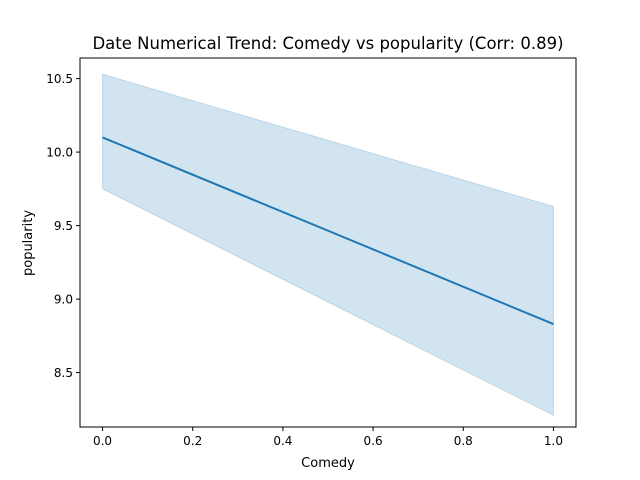 Image resolution: width=640 pixels, height=480 pixels. What do you see at coordinates (463, 441) in the screenshot?
I see `x-tick-label: 0.8` at bounding box center [463, 441].